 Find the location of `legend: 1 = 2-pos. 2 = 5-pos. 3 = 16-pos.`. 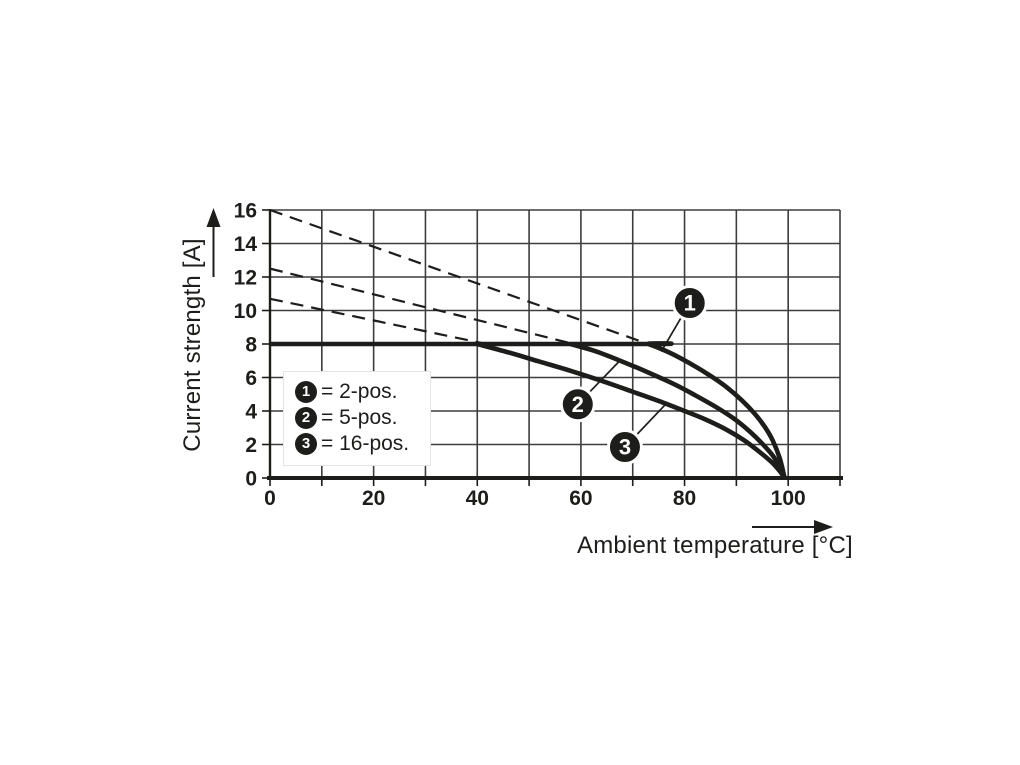

legend: 1 = 2-pos. 2 = 5-pos. 3 = 16-pos. is located at coordinates (357, 418).